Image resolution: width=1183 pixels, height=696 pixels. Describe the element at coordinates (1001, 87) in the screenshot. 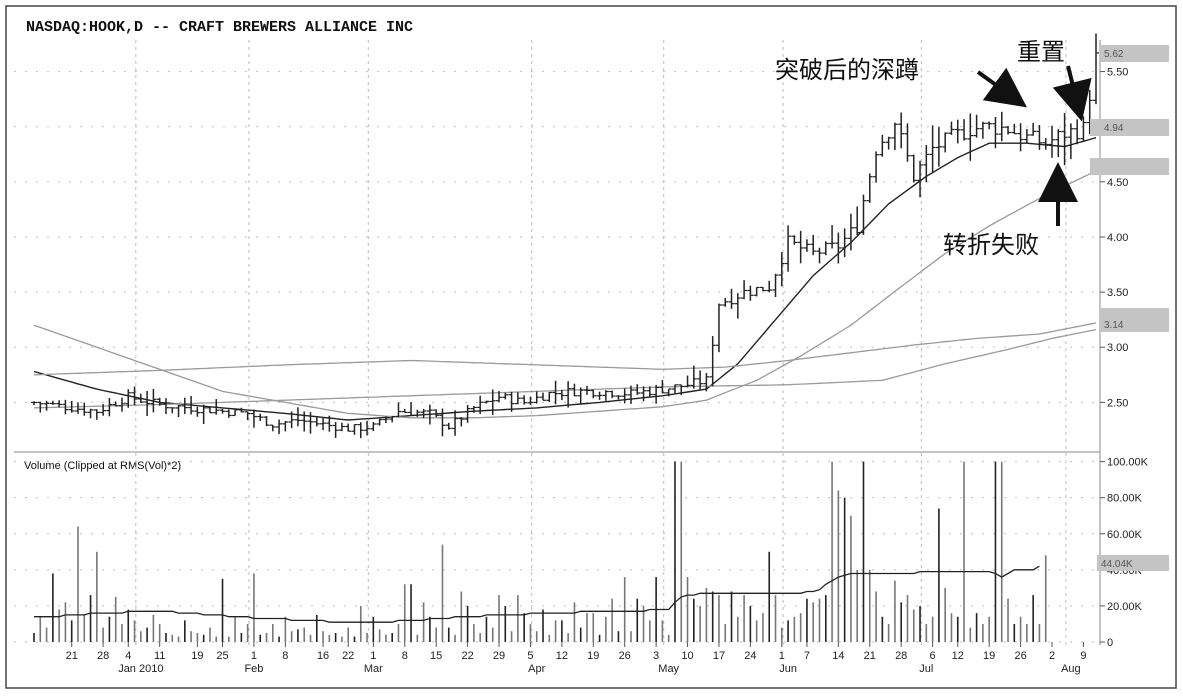

I see `arrow-deep-squat` at that location.